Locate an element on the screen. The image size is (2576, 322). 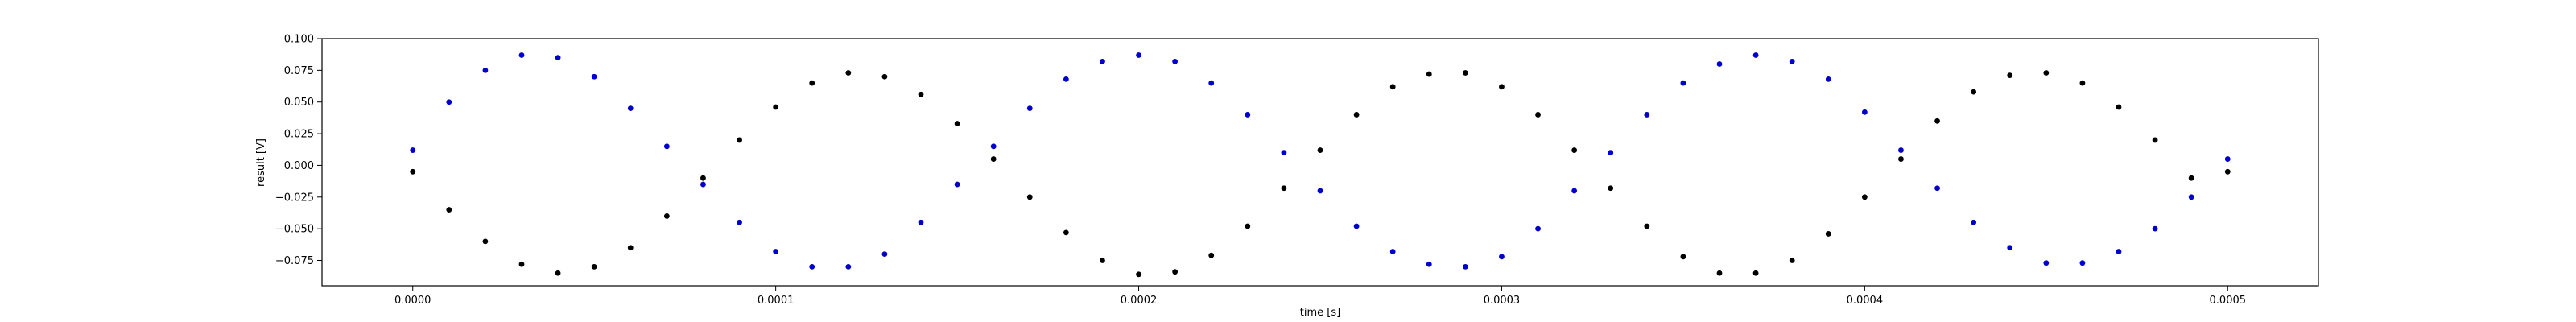
x-tick-label: 0.0002 is located at coordinates (1139, 301).